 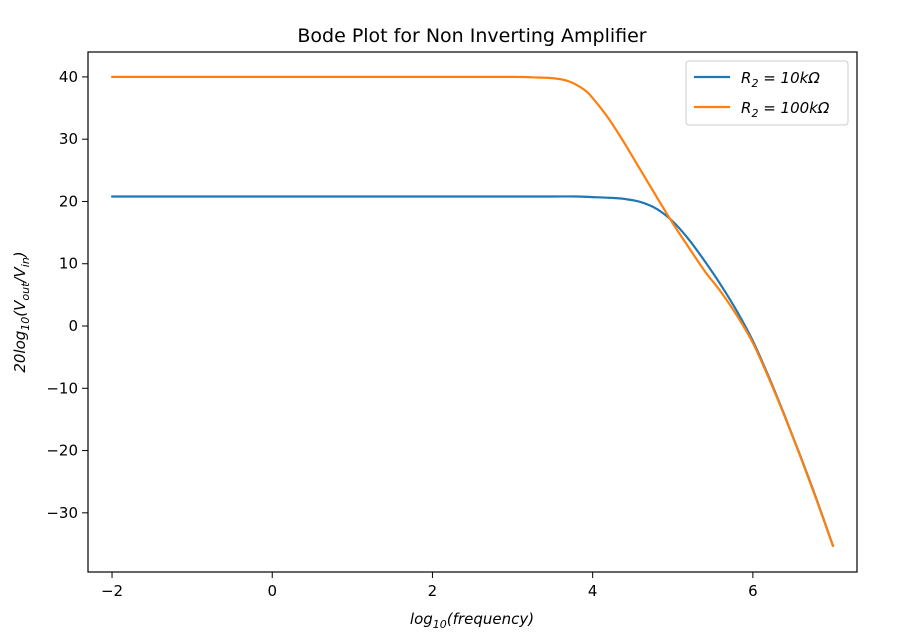 I want to click on x-tick-label: −2, so click(x=112, y=591).